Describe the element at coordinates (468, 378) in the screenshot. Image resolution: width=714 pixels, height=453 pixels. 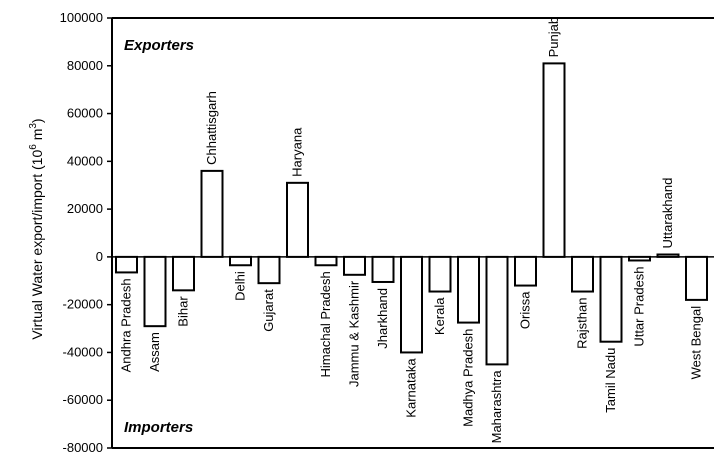
I see `category-label: Madhya Pradesh` at that location.